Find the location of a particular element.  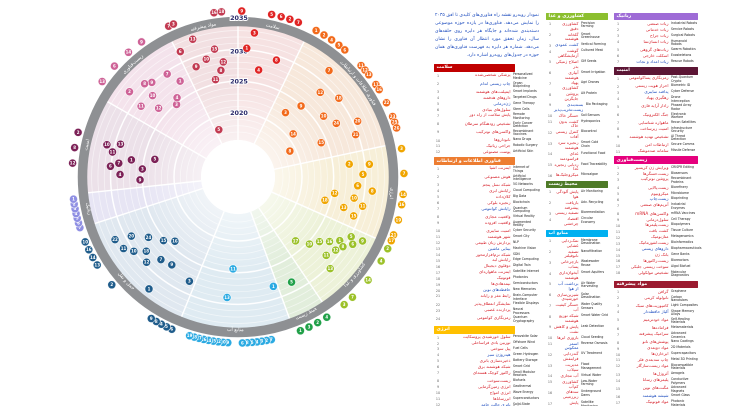

item-name-en: Smart City is located at coordinates (521, 235).